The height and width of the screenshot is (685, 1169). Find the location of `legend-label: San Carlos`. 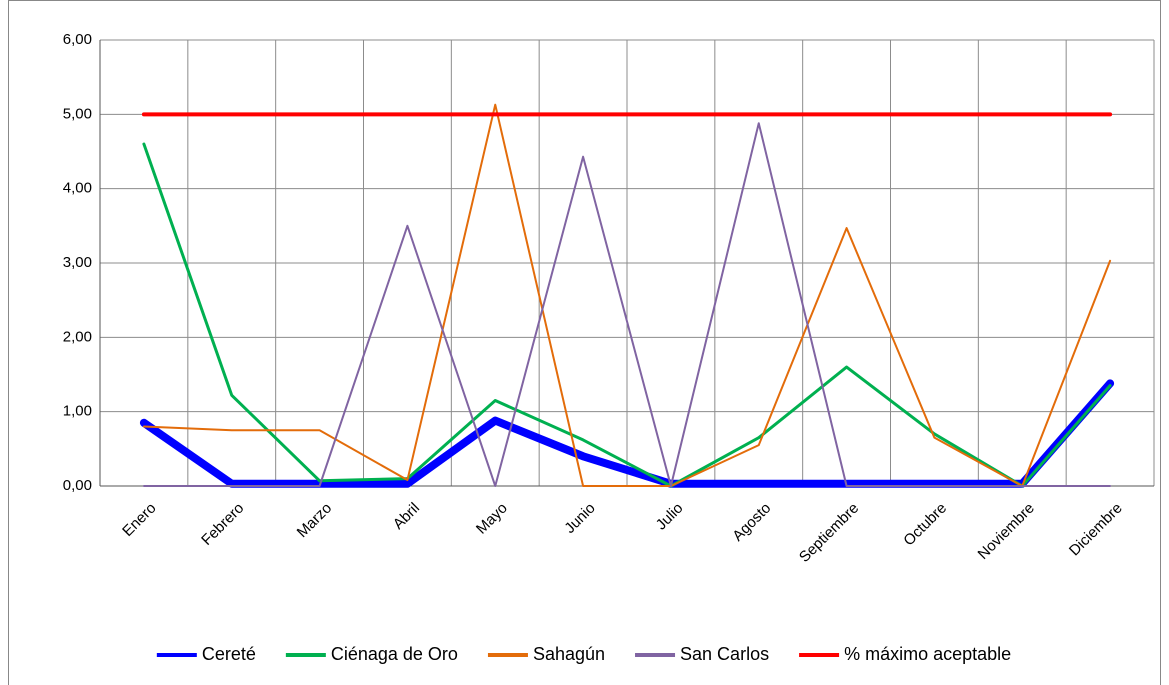

legend-label: San Carlos is located at coordinates (724, 654).